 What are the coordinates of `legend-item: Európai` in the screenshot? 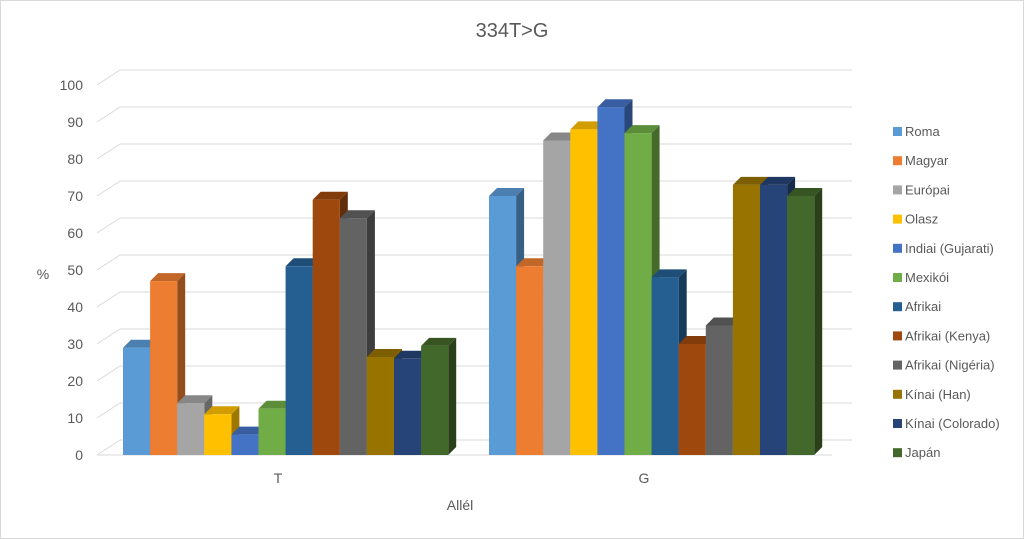 It's located at (921, 189).